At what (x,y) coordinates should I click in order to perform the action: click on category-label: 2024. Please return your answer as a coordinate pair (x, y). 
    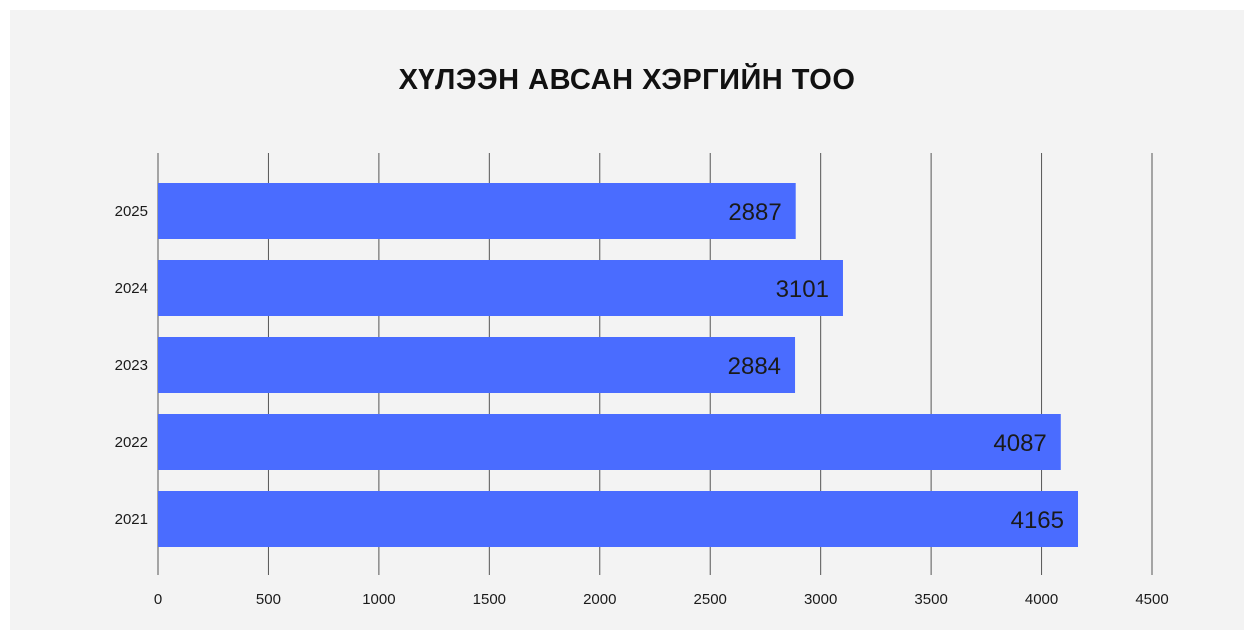
    Looking at the image, I should click on (131, 288).